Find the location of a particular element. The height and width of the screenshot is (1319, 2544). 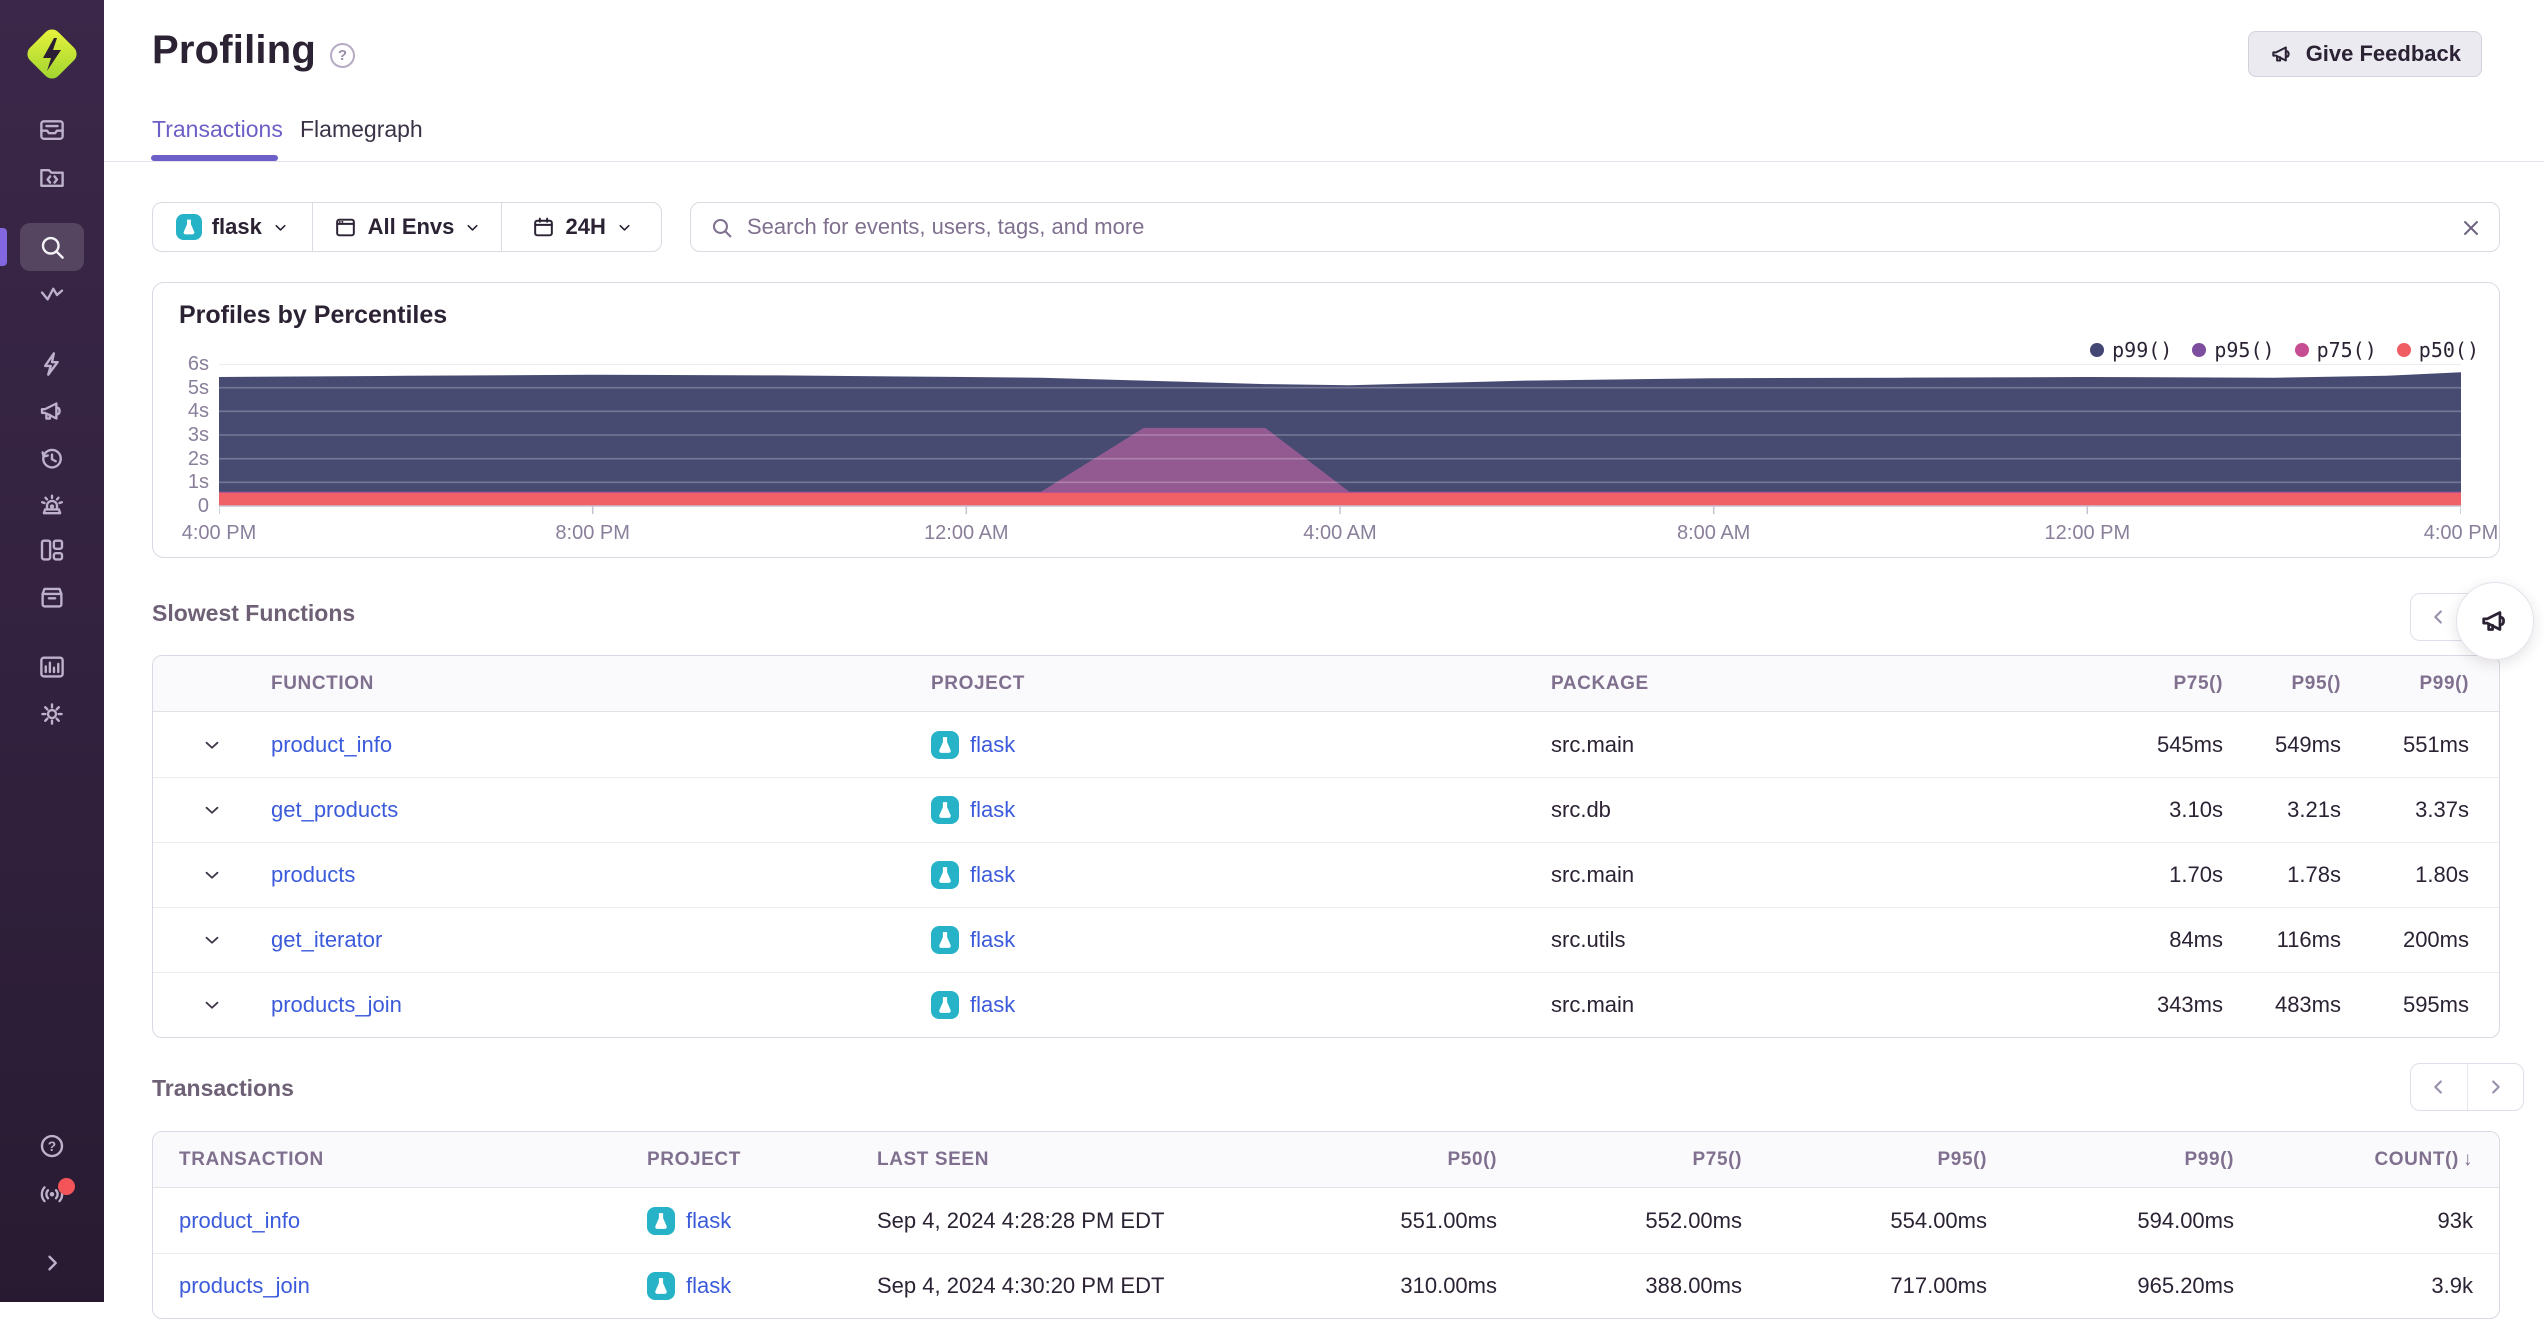

calendar-icon is located at coordinates (543, 226).